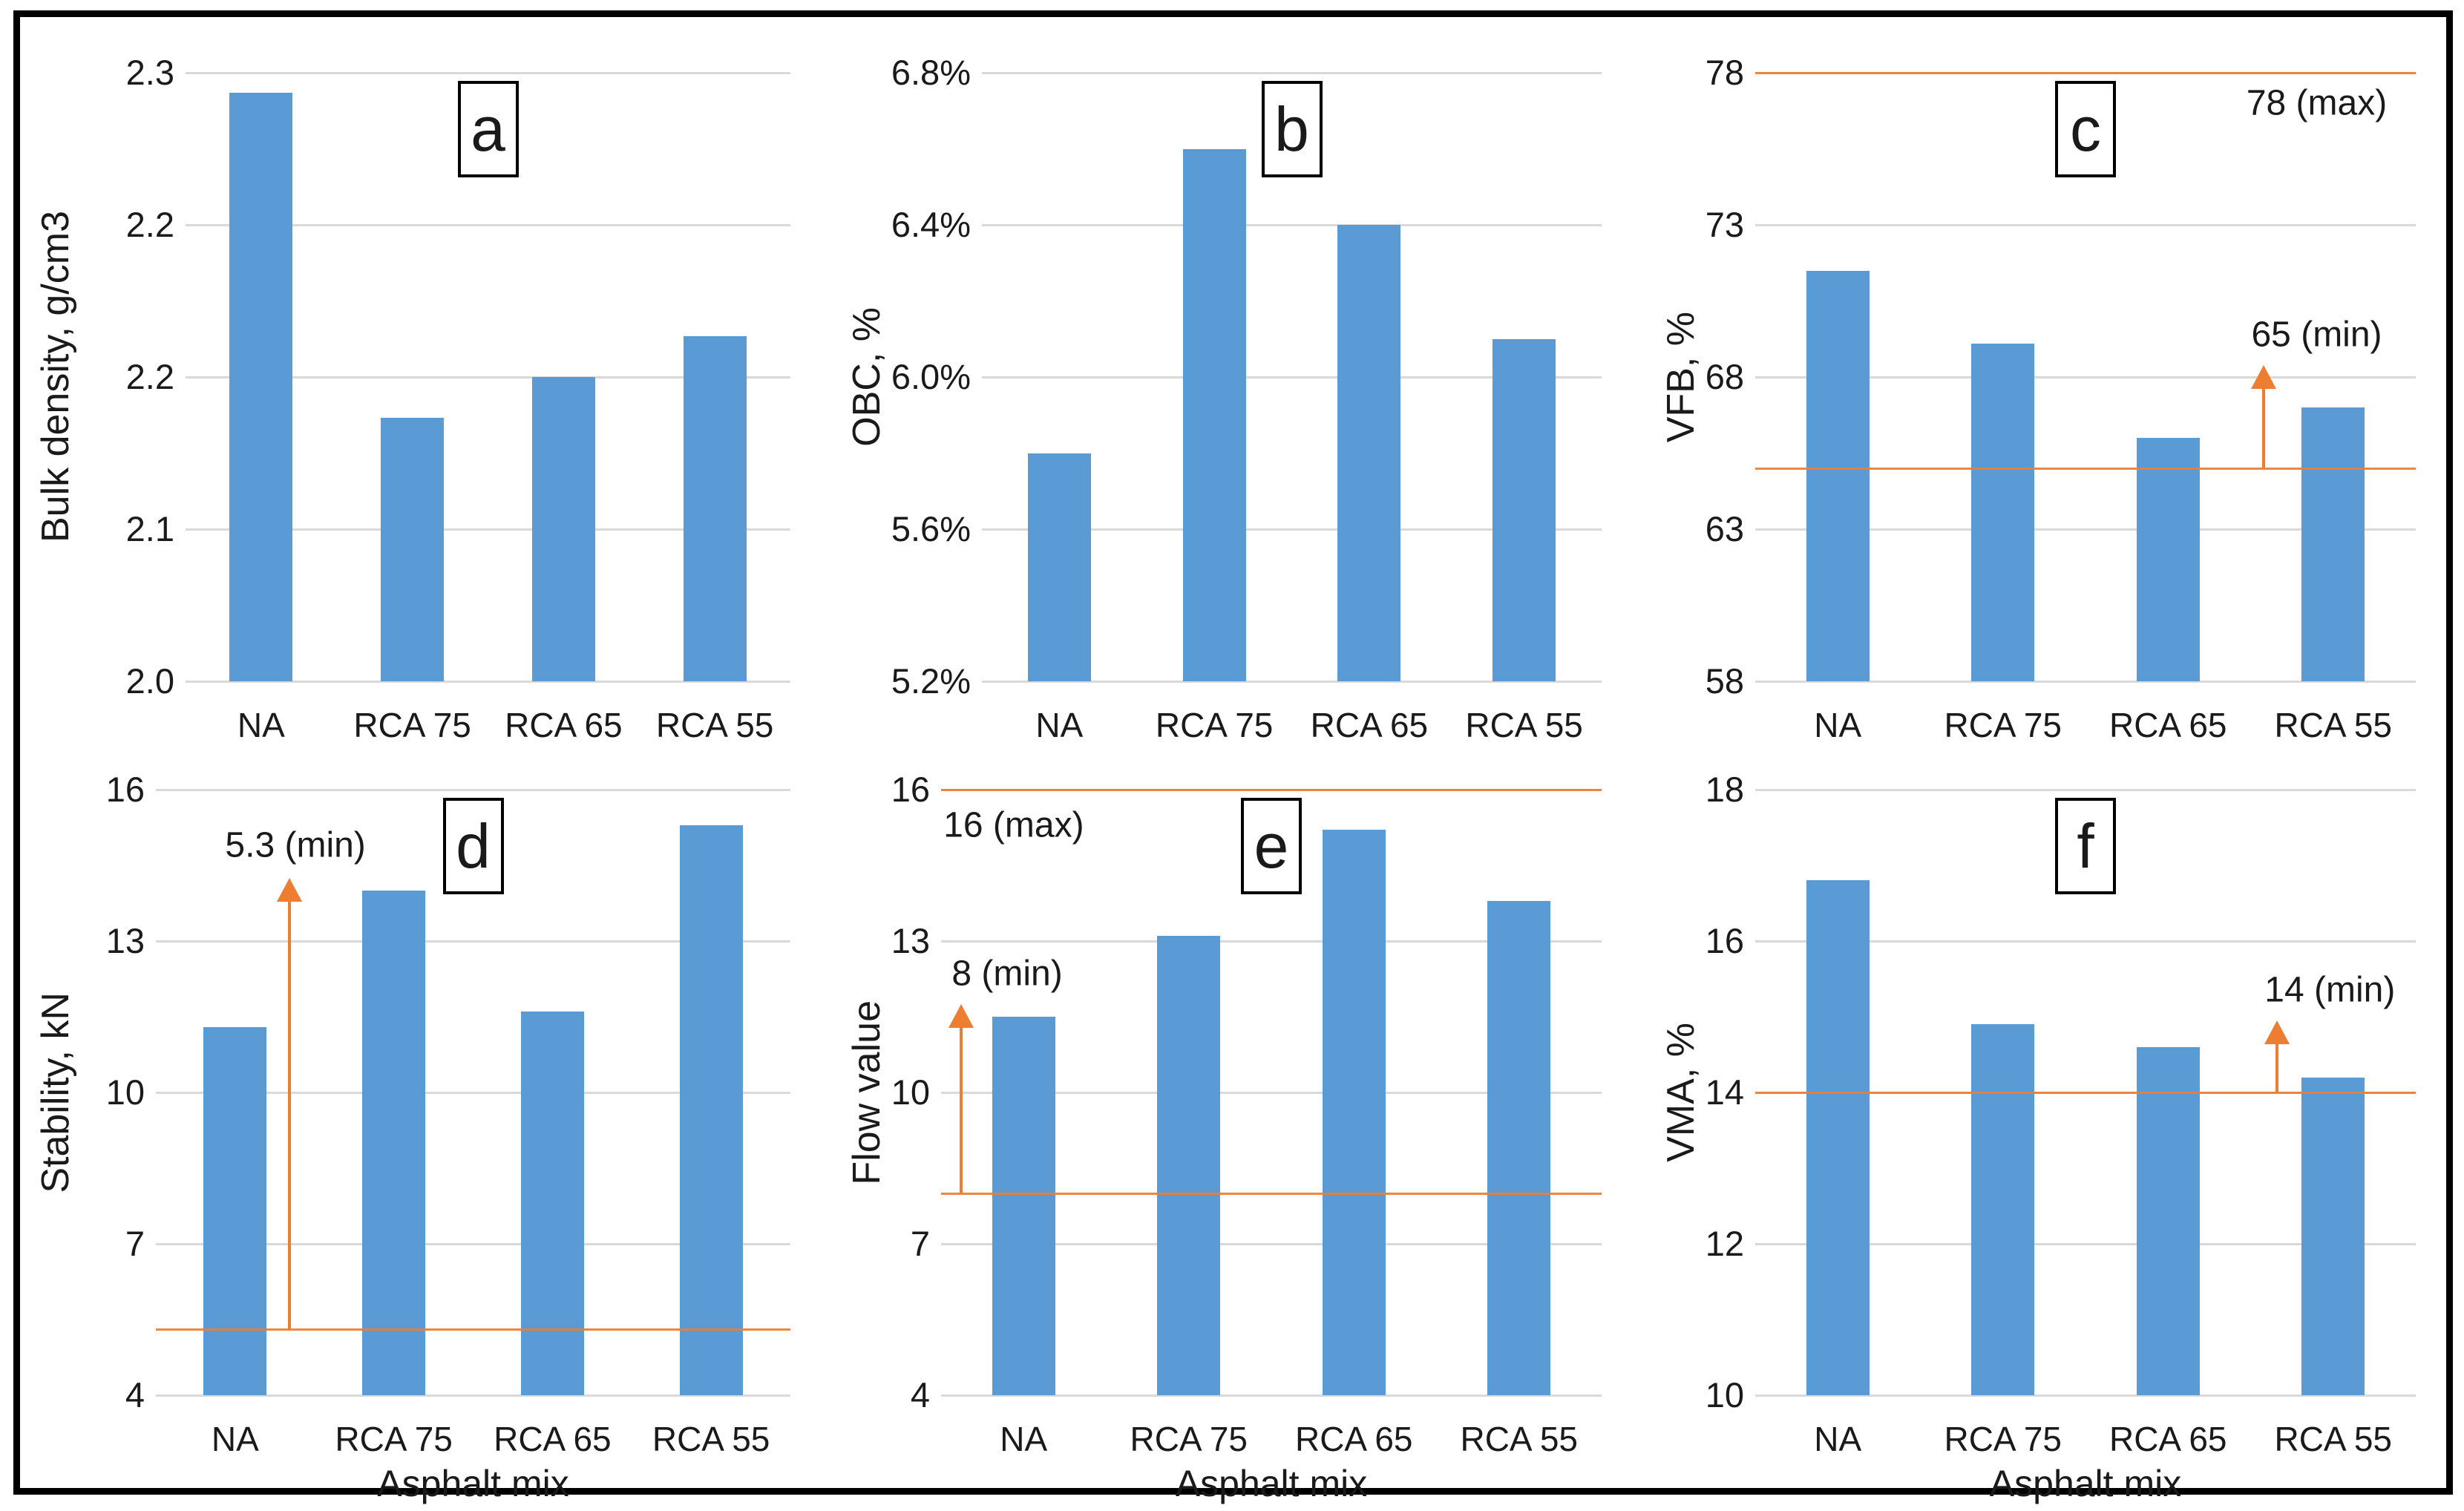  What do you see at coordinates (1291, 129) in the screenshot?
I see `panel-letter: b` at bounding box center [1291, 129].